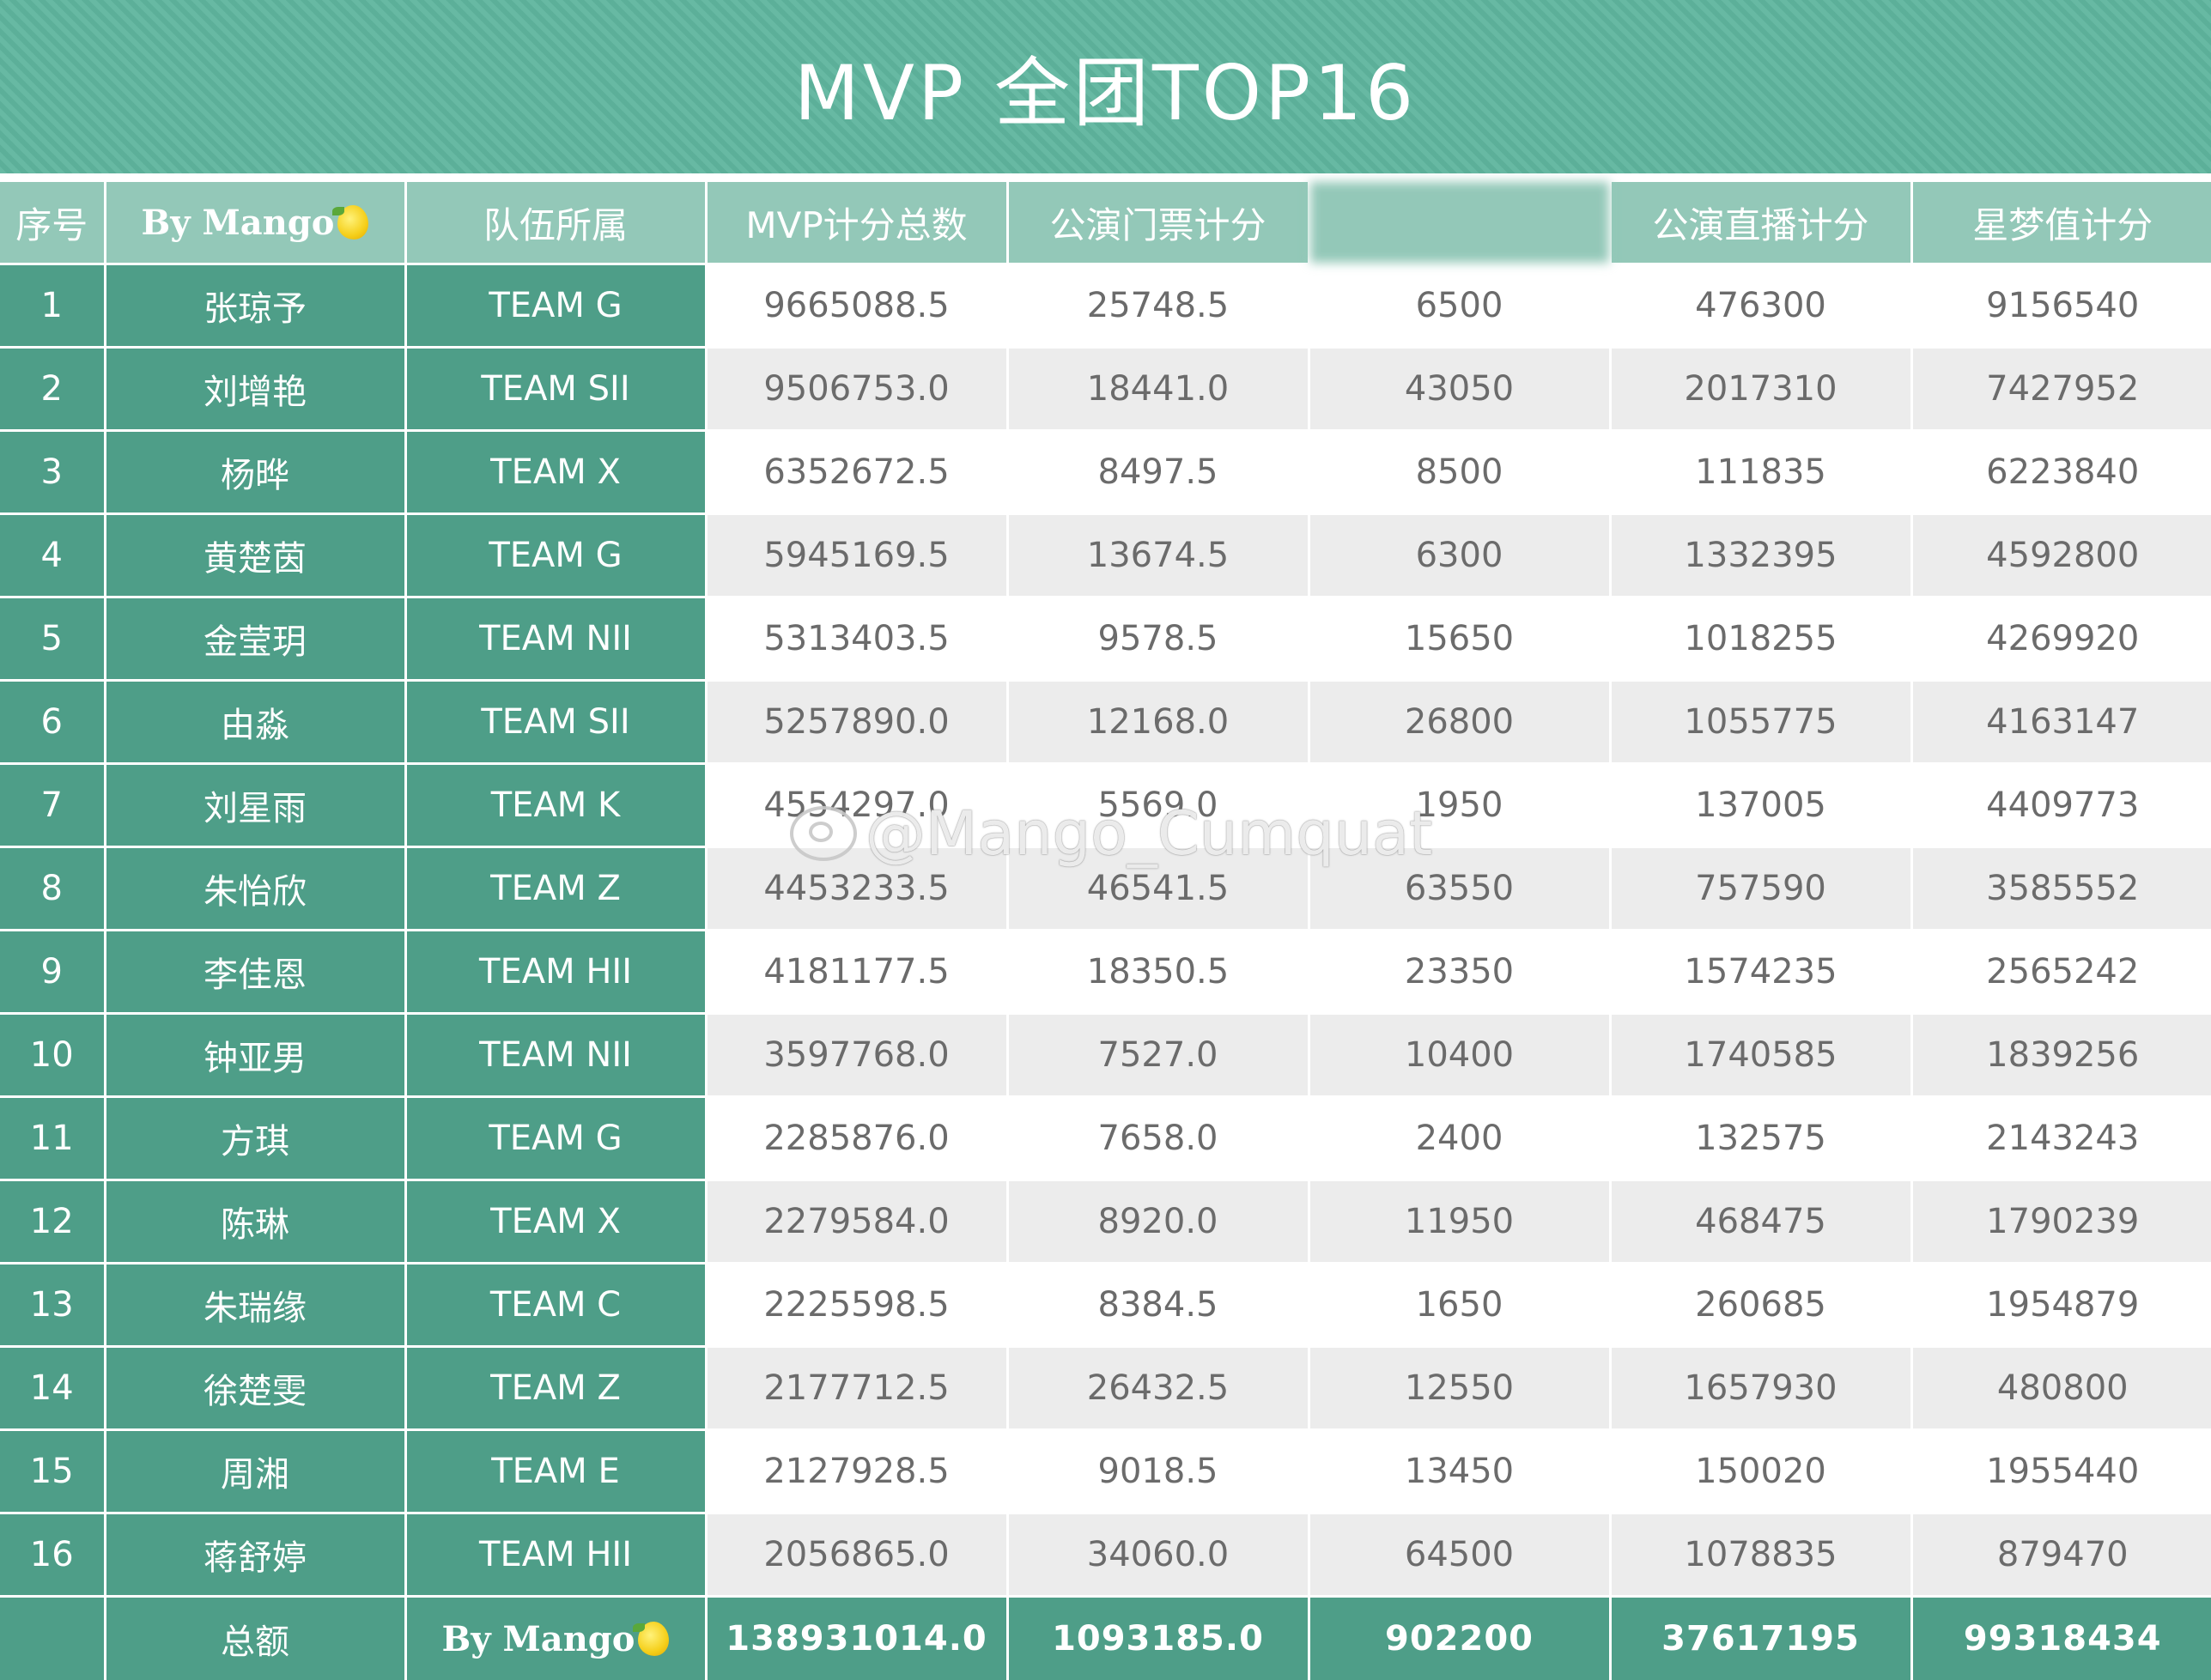  I want to click on header-live-score: 公演直播计分, so click(1760, 223).